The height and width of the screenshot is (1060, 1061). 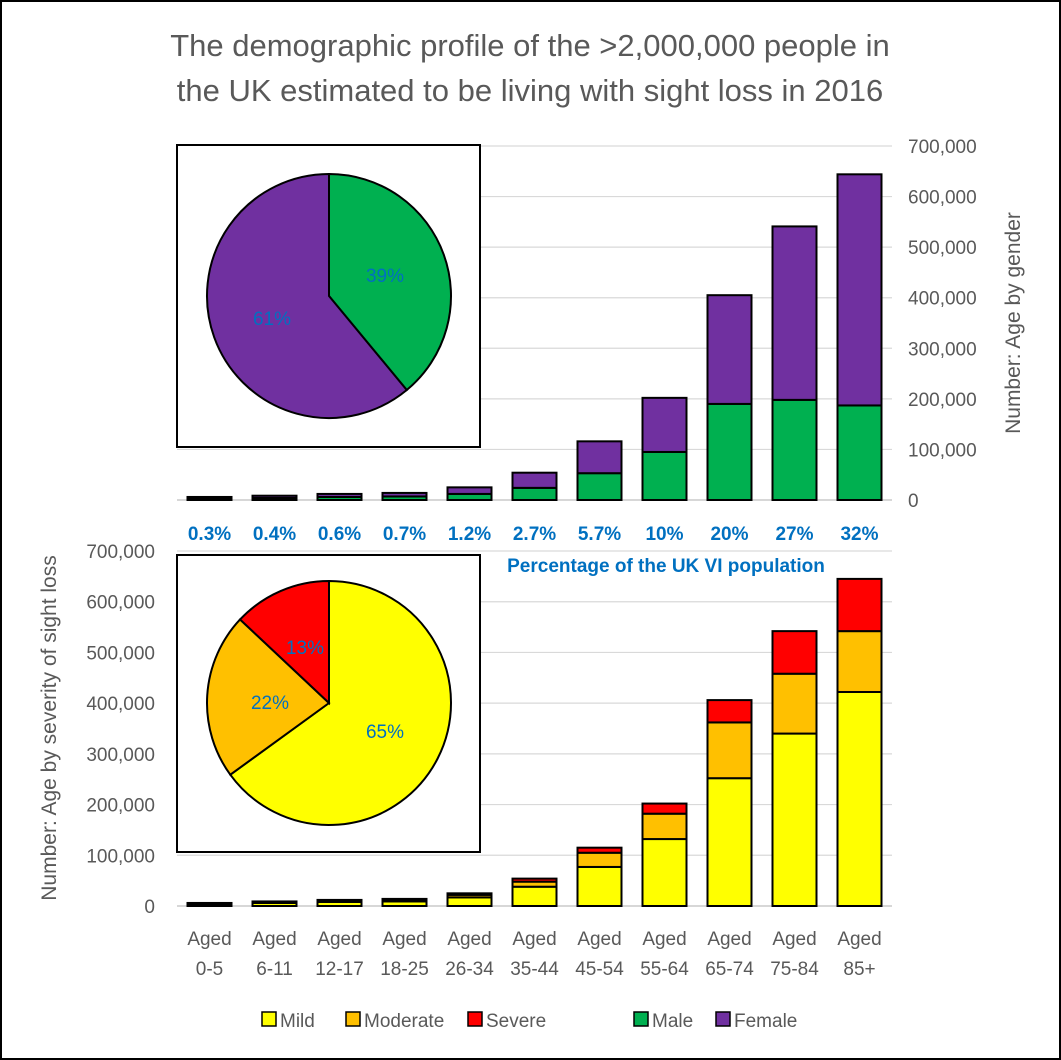 I want to click on legend: Mild Moderate Severe Male Female, so click(x=529, y=1021).